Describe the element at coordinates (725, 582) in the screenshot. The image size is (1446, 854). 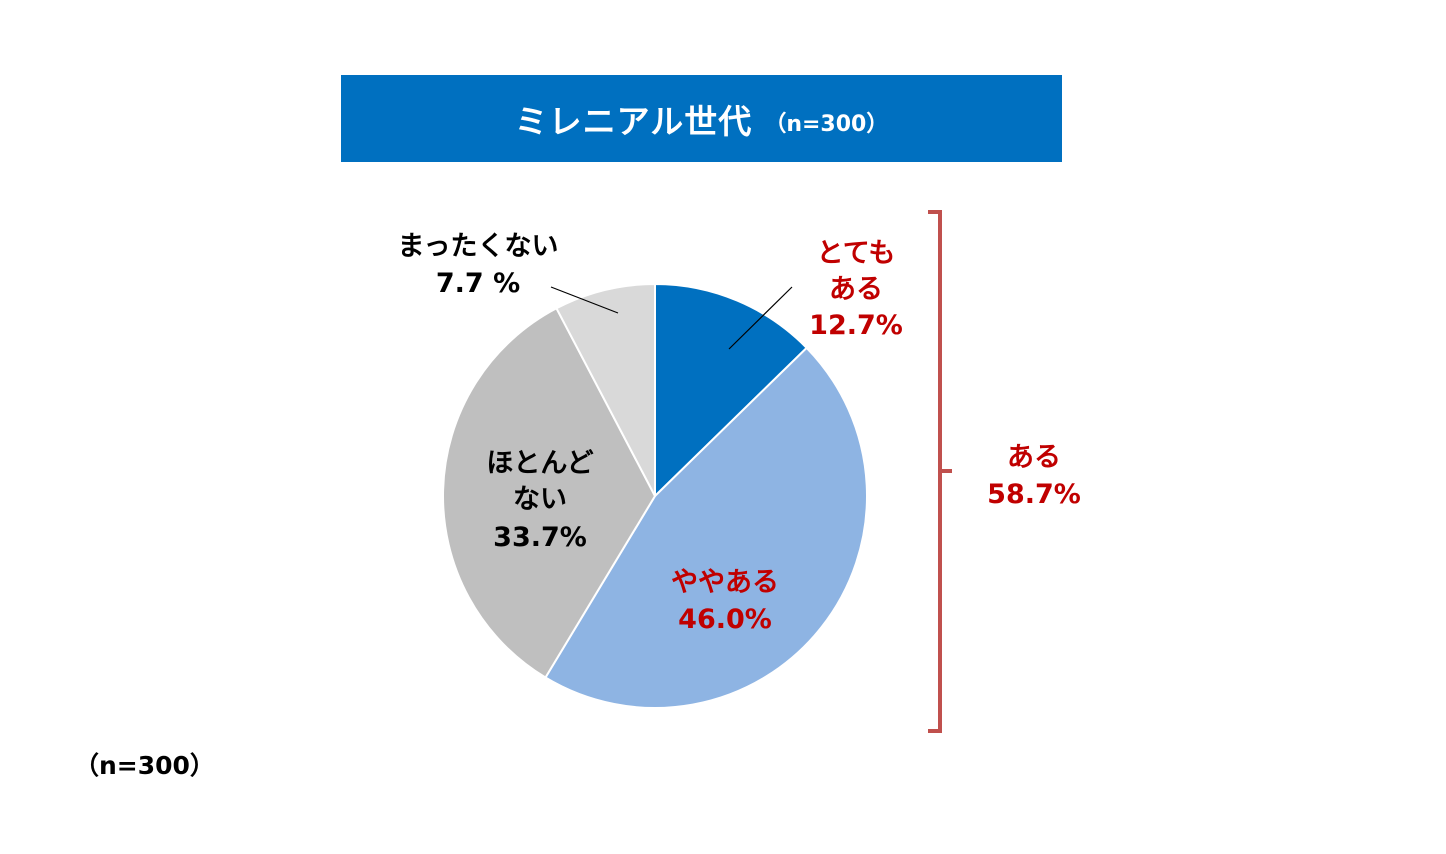
I see `slice-label-yaya: ややある` at that location.